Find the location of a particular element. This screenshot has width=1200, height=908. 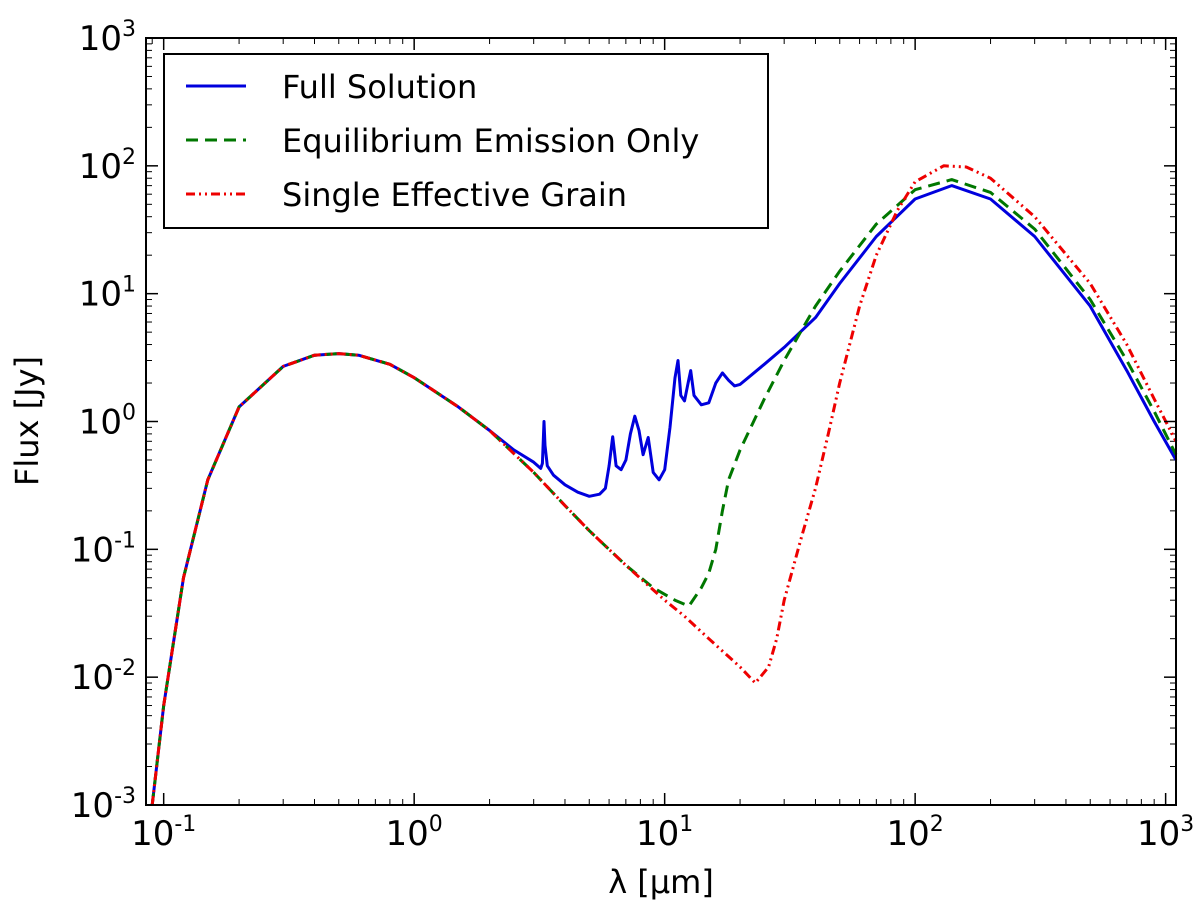

y-tick-label: 10² is located at coordinates (107, 166).